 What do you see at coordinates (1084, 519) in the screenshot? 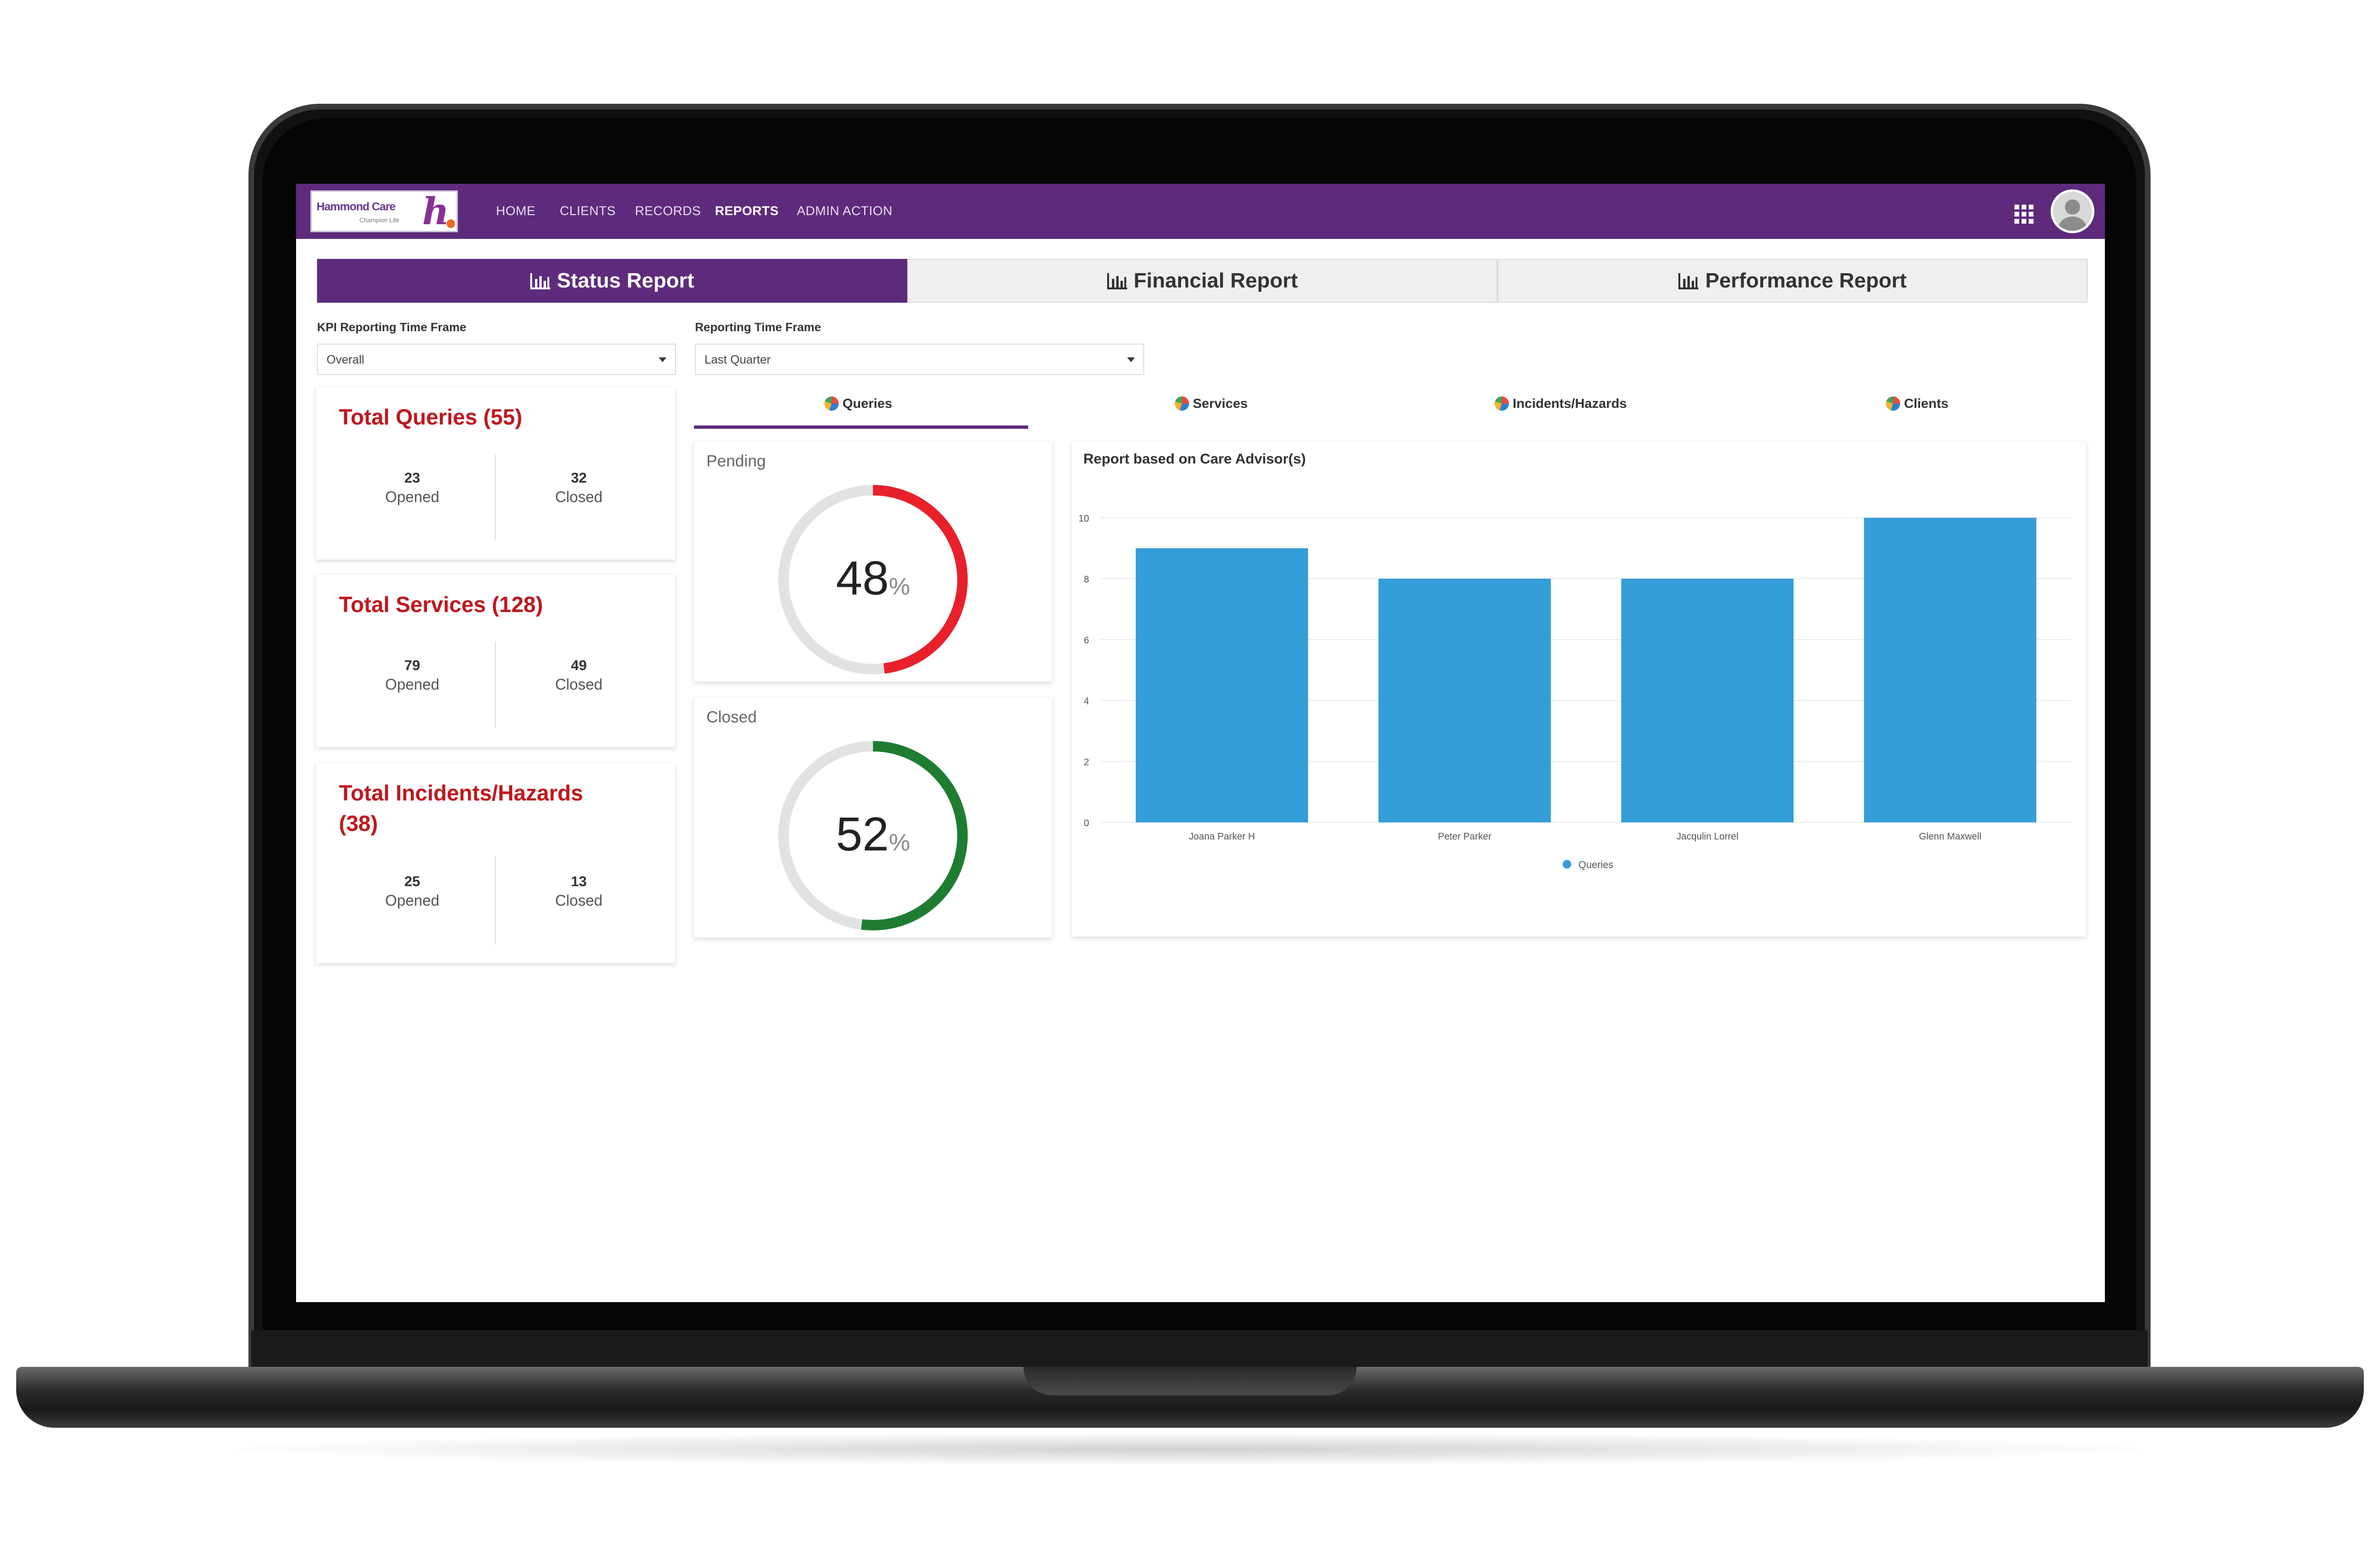
I see `y-tick-label: 10` at bounding box center [1084, 519].